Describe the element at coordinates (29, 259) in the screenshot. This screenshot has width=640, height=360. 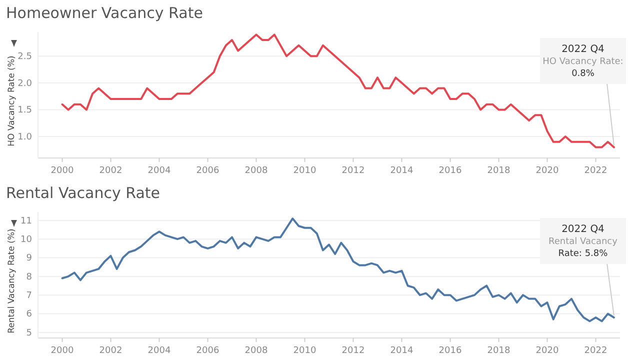
I see `y-tick-label: 9` at that location.